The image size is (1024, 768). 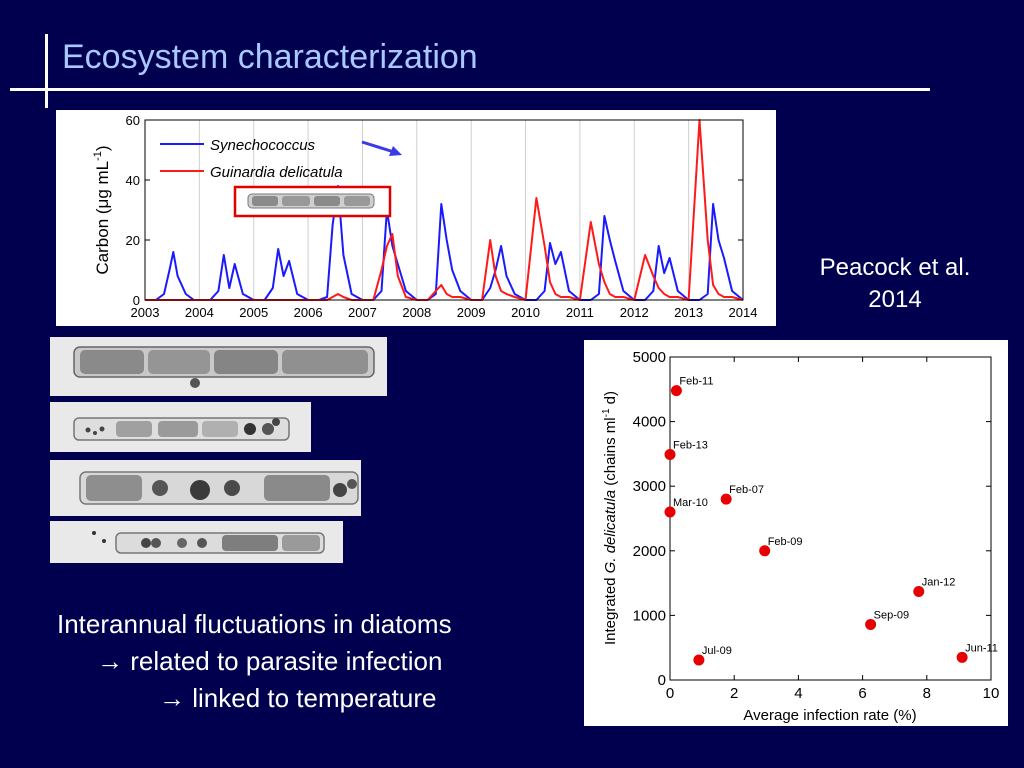 I want to click on legend-label-synechococcus: Synechococcus, so click(x=263, y=145).